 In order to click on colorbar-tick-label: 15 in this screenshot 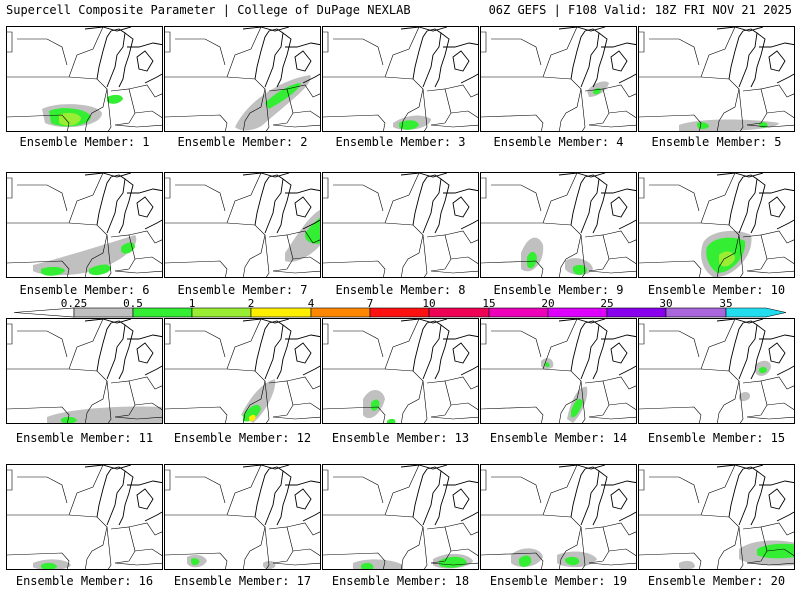, I will do `click(489, 303)`.